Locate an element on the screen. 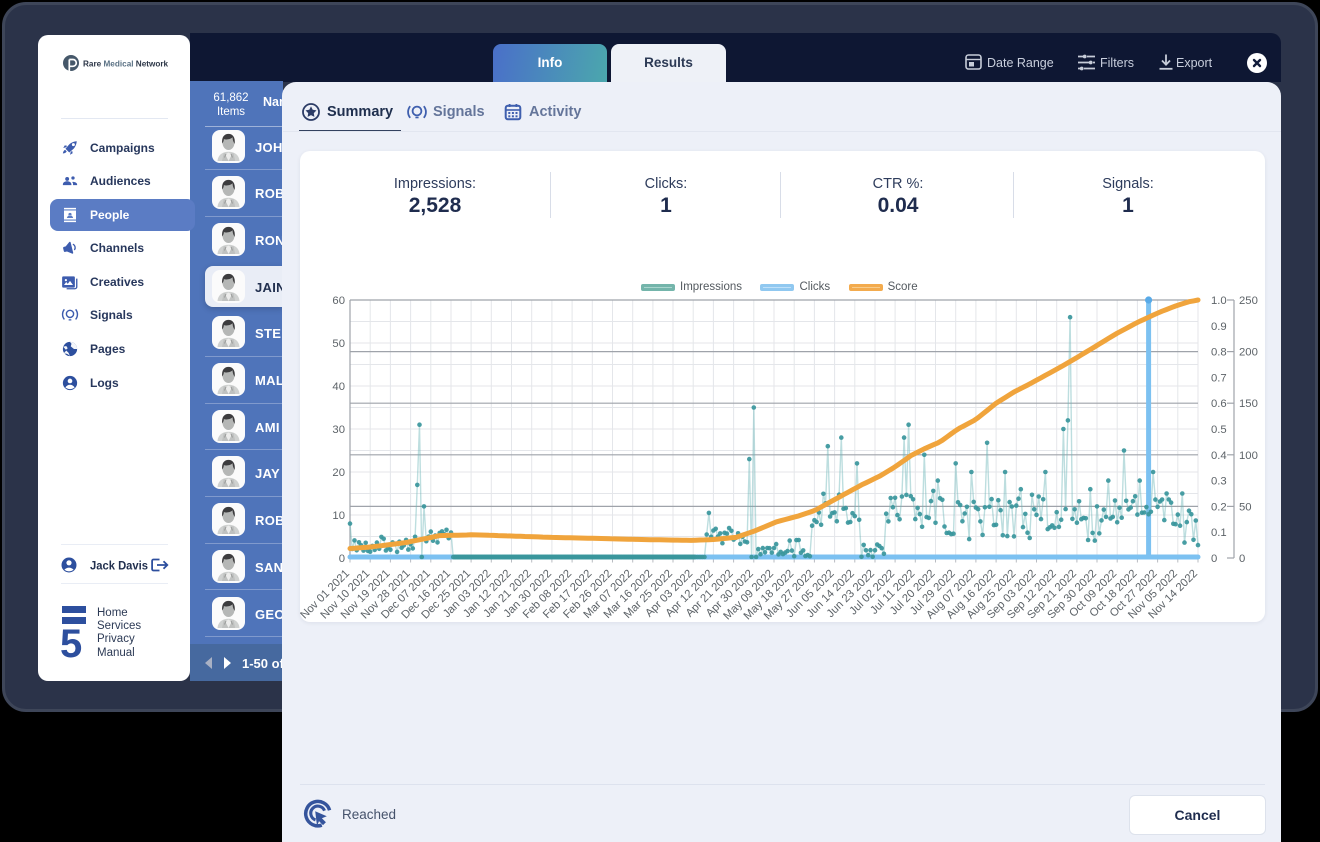 The image size is (1320, 842). svg-text: 1-50 of 6 is located at coordinates (268, 663).